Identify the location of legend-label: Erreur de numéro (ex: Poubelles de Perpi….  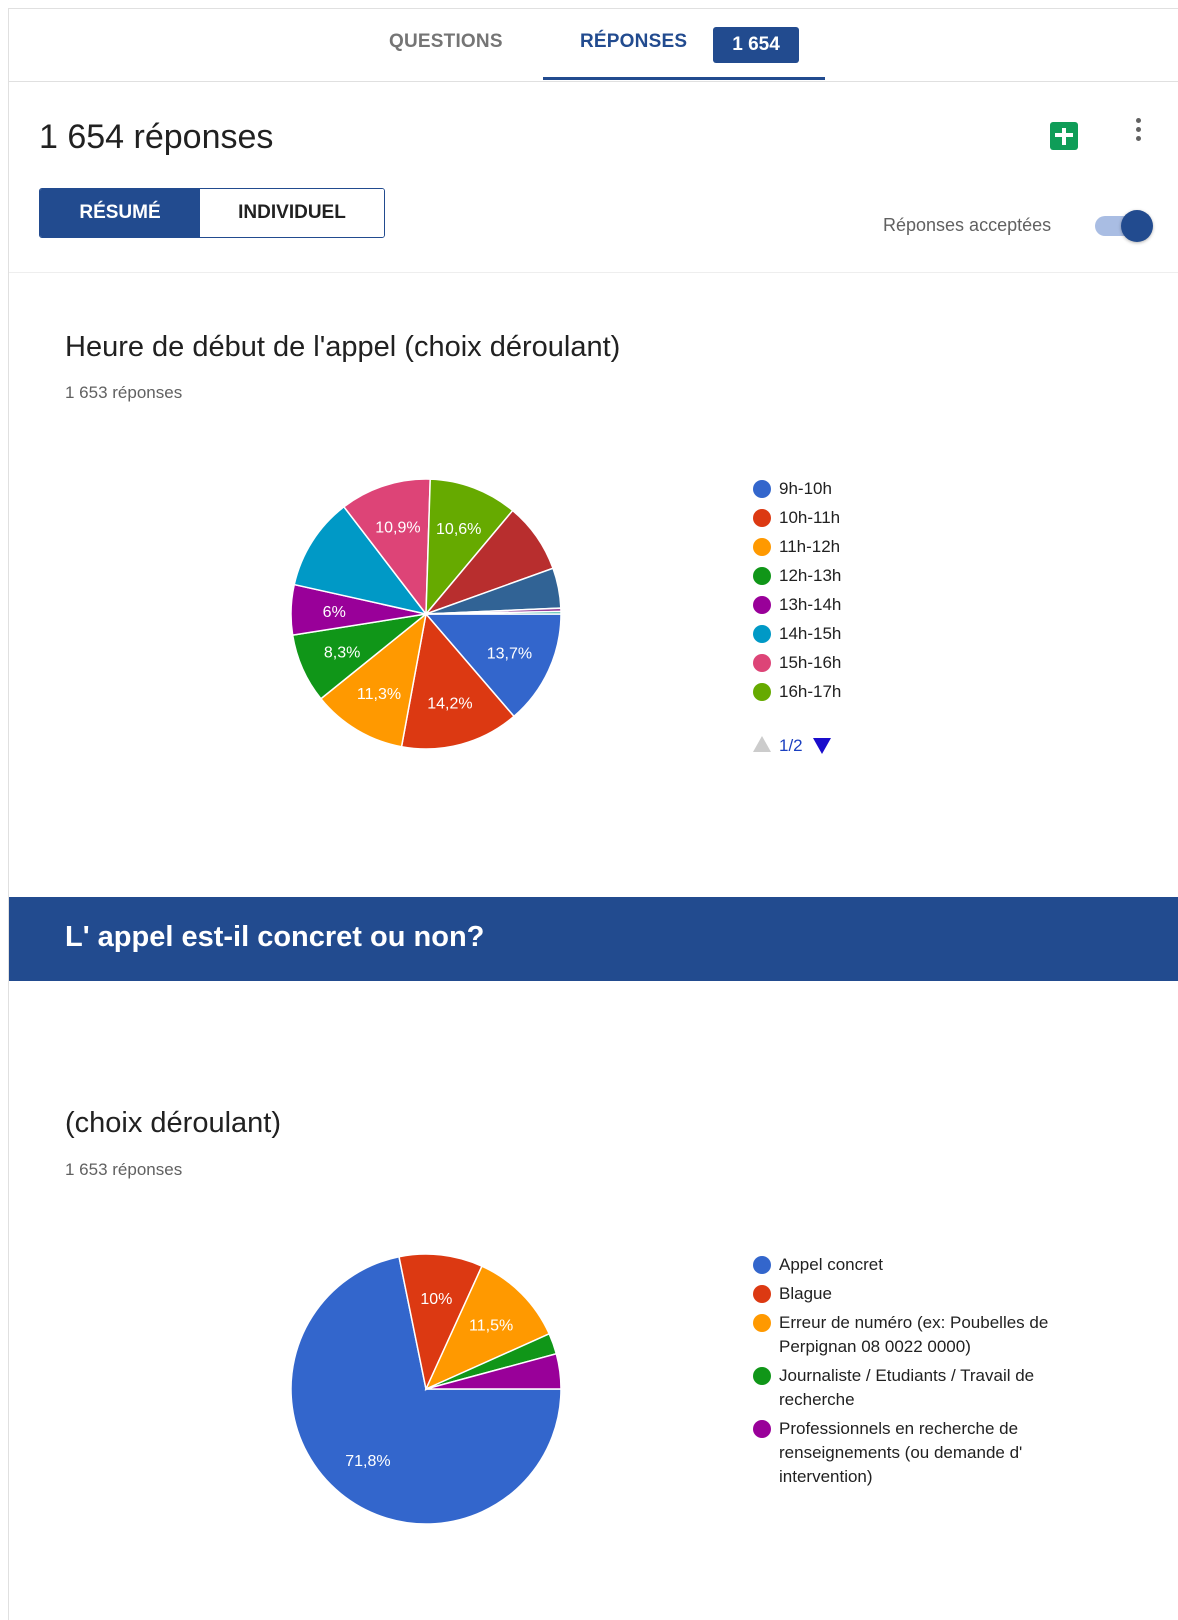
(914, 1334).